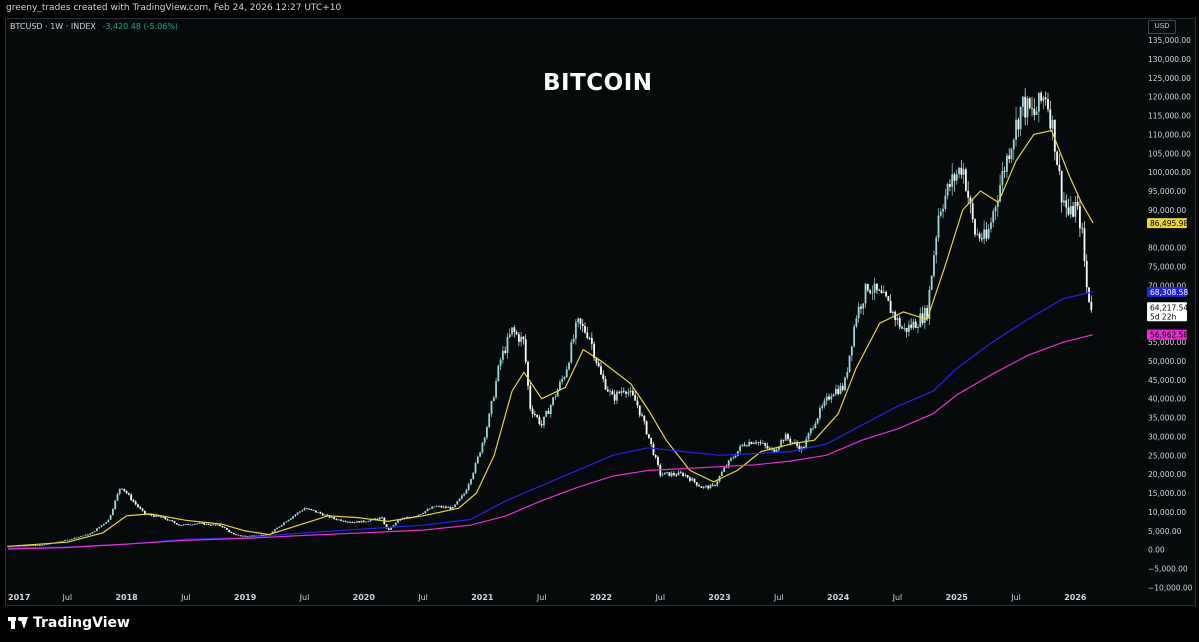 The image size is (1199, 642). I want to click on chart-title: BITCOIN, so click(598, 83).